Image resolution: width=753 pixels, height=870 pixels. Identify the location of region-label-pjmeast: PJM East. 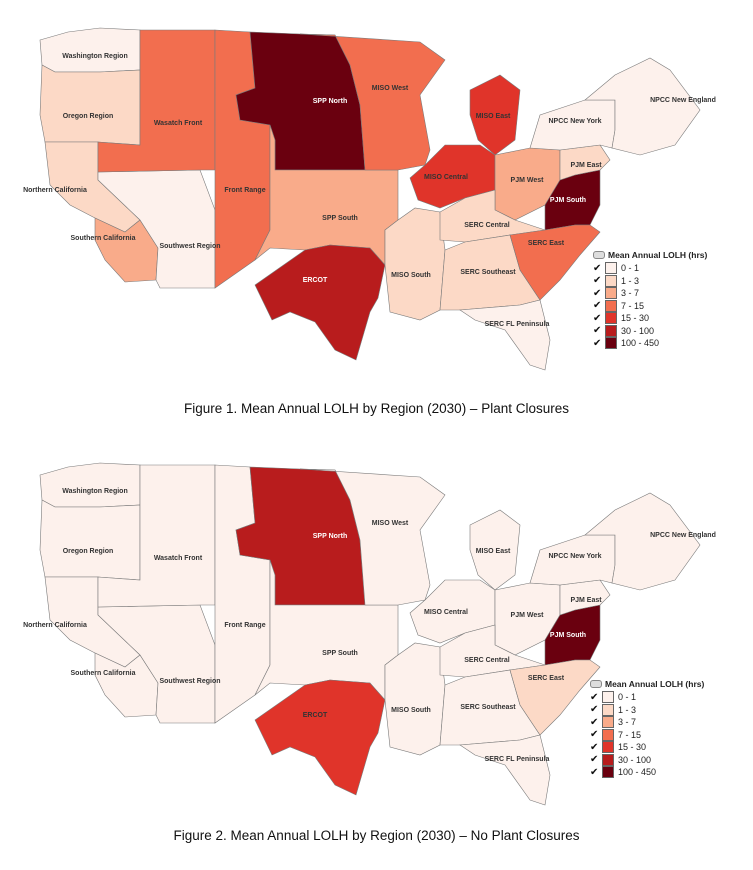
(586, 600).